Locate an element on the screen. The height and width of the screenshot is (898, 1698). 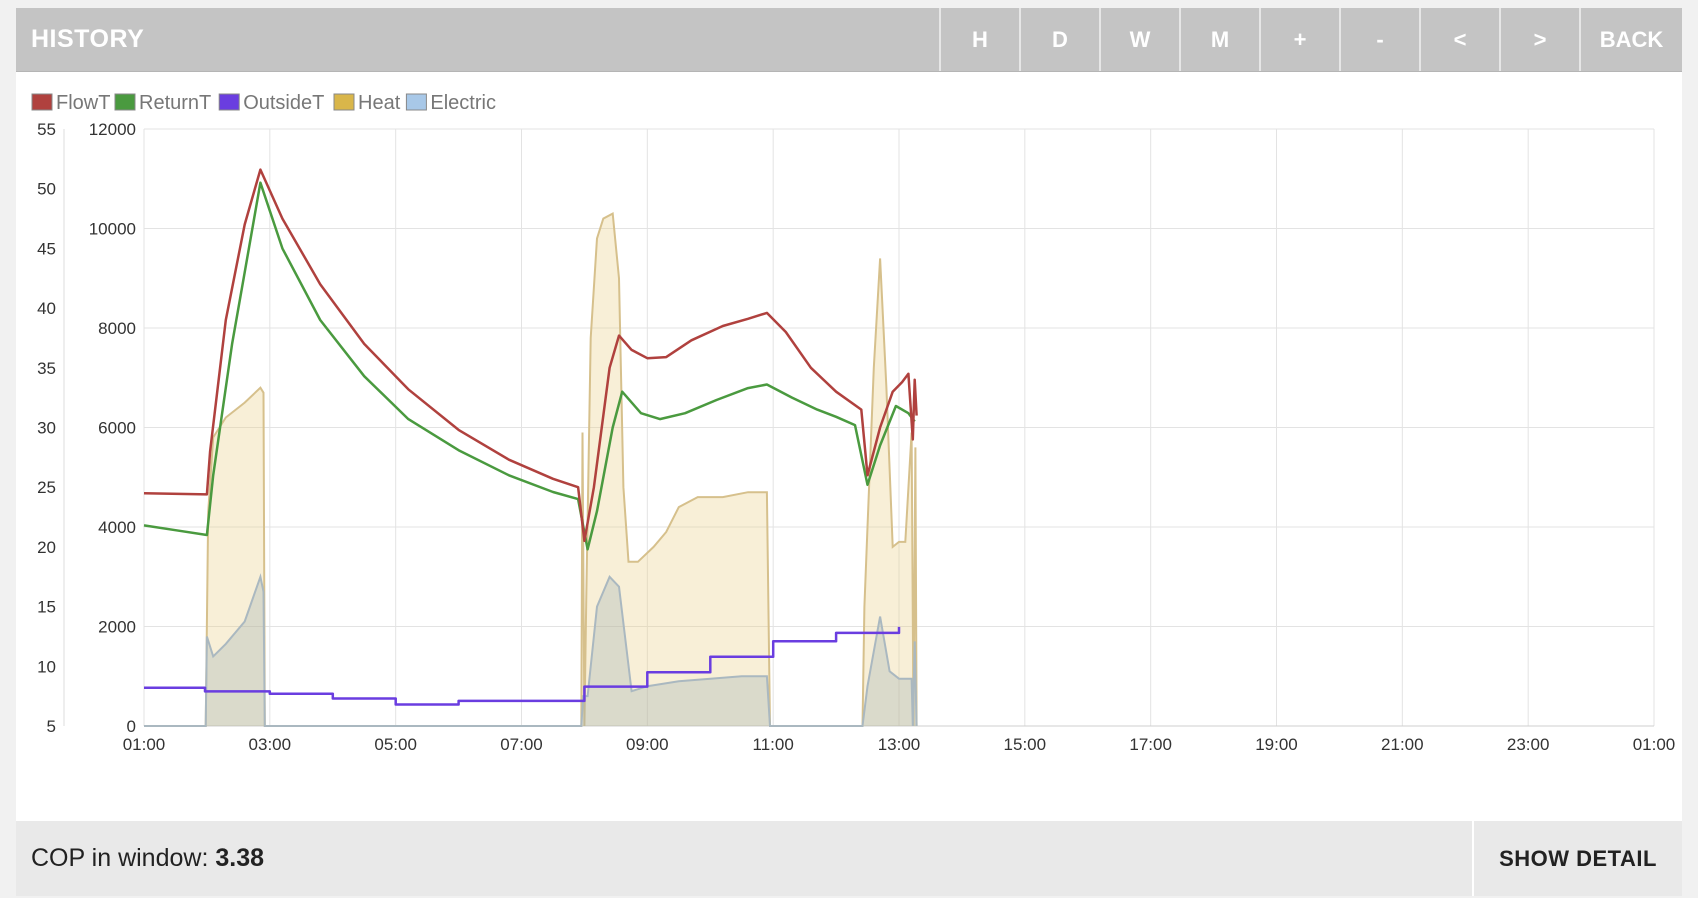
footer-bar: COP in window: 3.38 SHOW DETAIL is located at coordinates (849, 858).